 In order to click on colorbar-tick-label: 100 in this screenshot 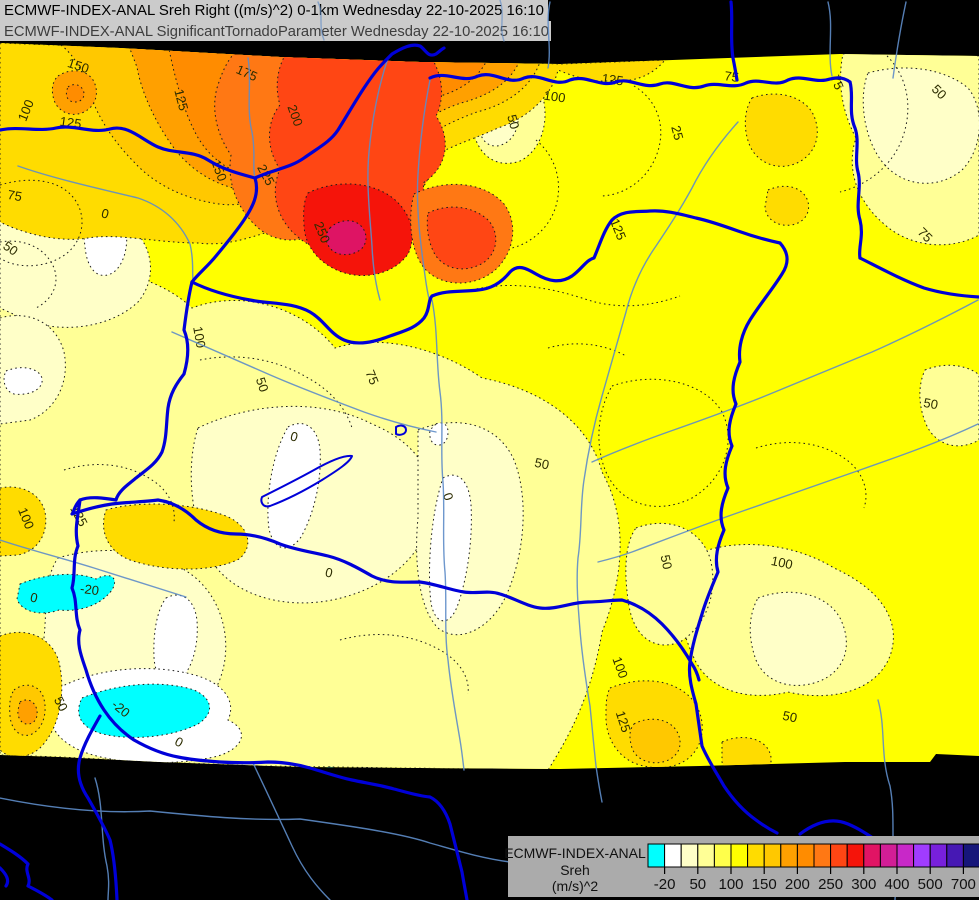, I will do `click(730, 884)`.